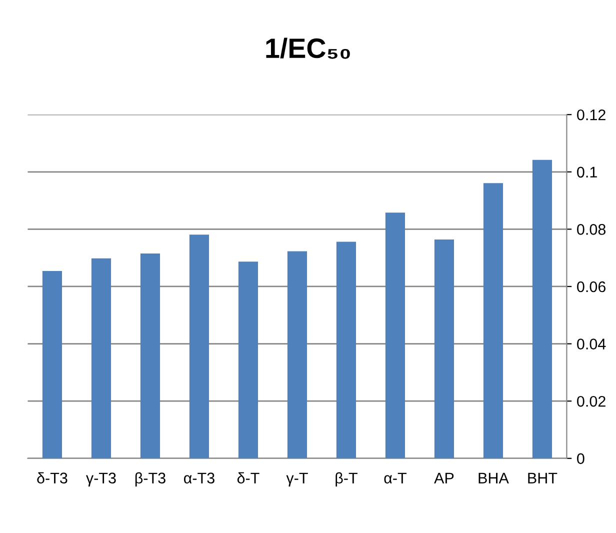 The height and width of the screenshot is (533, 616). Describe the element at coordinates (297, 479) in the screenshot. I see `x-tick-label: γ-T` at that location.